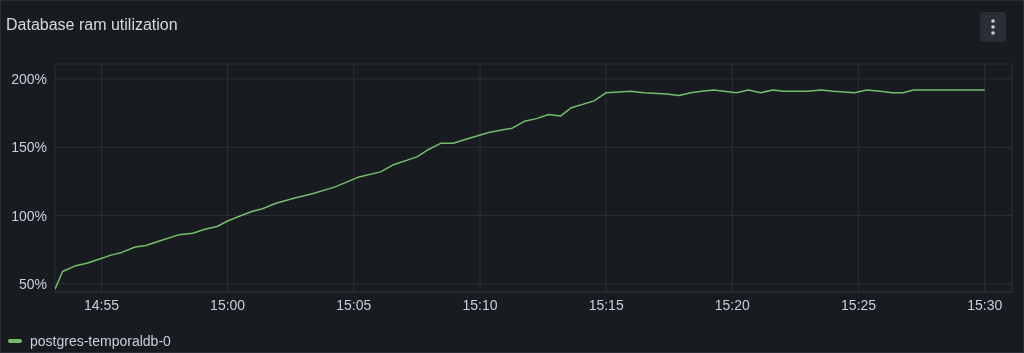 Image resolution: width=1024 pixels, height=353 pixels. Describe the element at coordinates (606, 304) in the screenshot. I see `x-tick-label: 15:15` at that location.